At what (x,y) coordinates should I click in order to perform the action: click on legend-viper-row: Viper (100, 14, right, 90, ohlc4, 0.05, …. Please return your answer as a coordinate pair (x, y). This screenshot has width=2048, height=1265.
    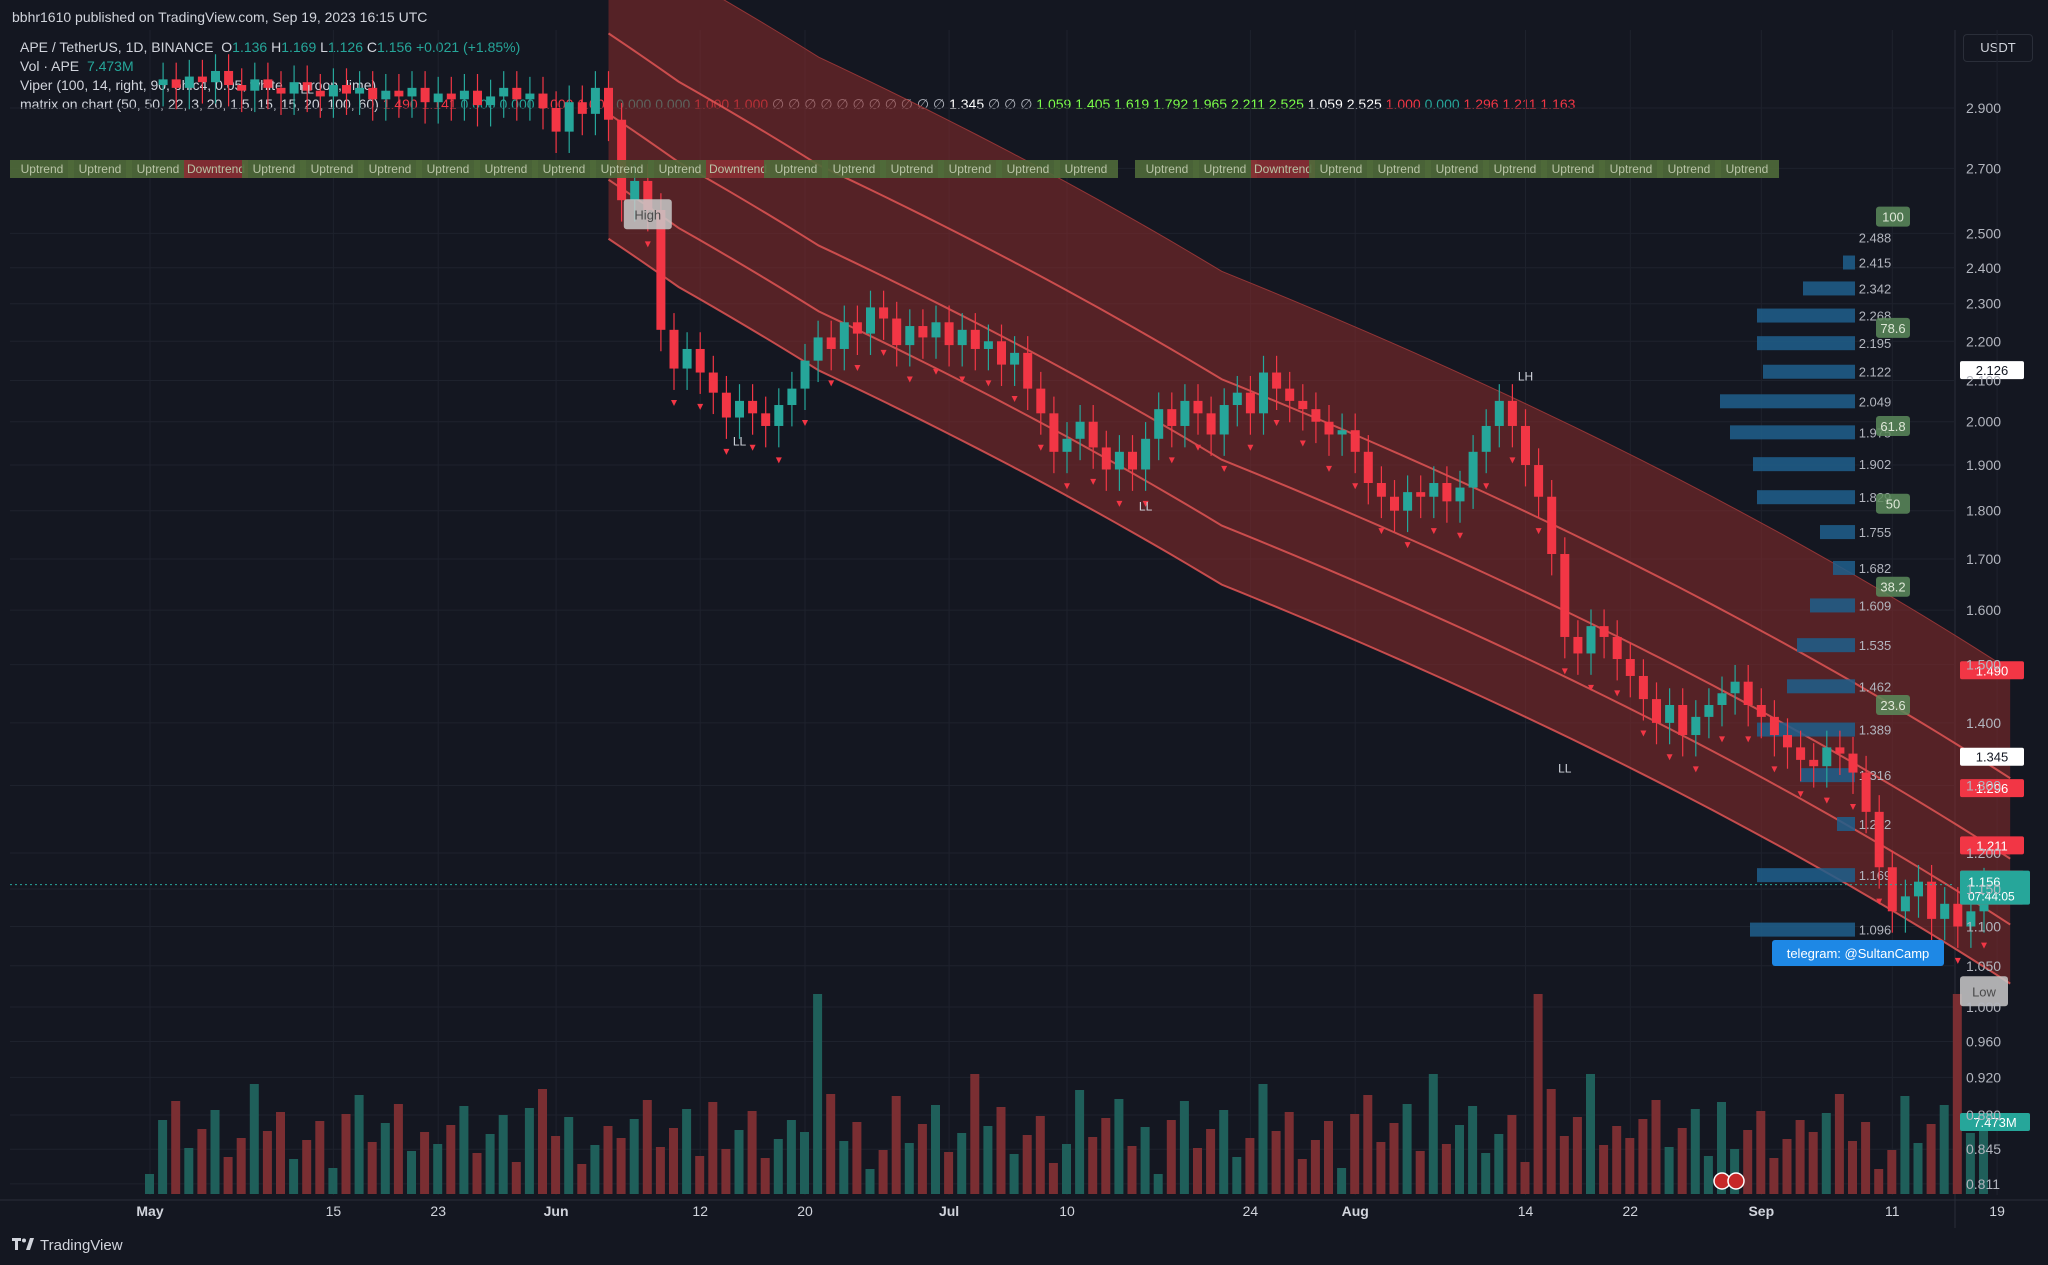
    Looking at the image, I should click on (797, 85).